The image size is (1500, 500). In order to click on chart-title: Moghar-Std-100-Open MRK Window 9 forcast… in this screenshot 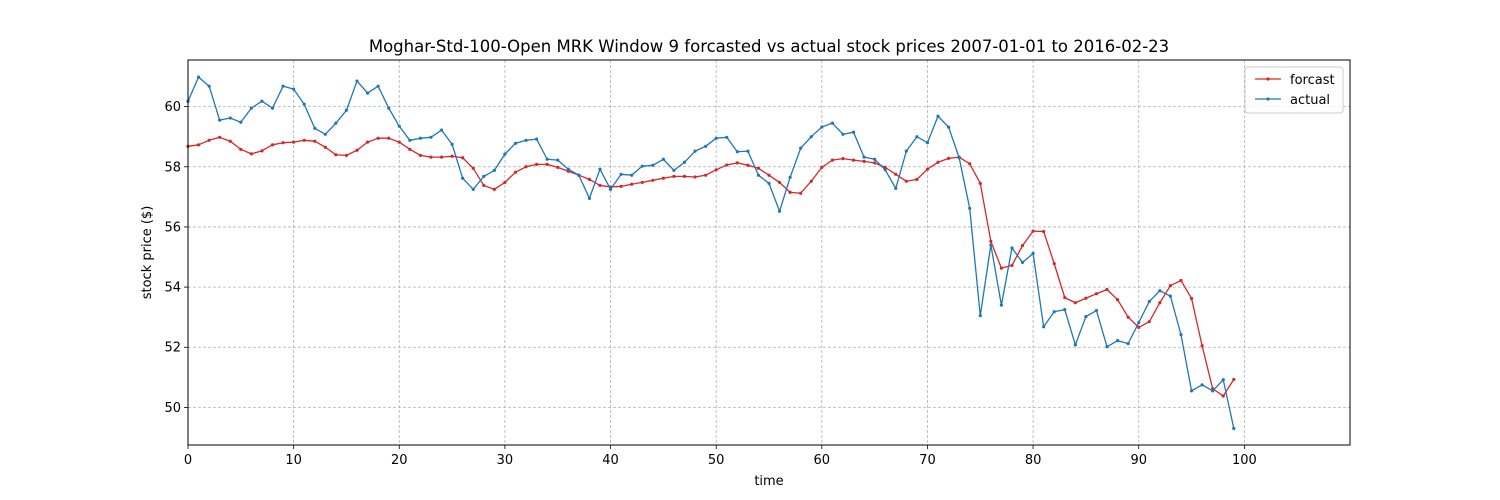, I will do `click(769, 46)`.